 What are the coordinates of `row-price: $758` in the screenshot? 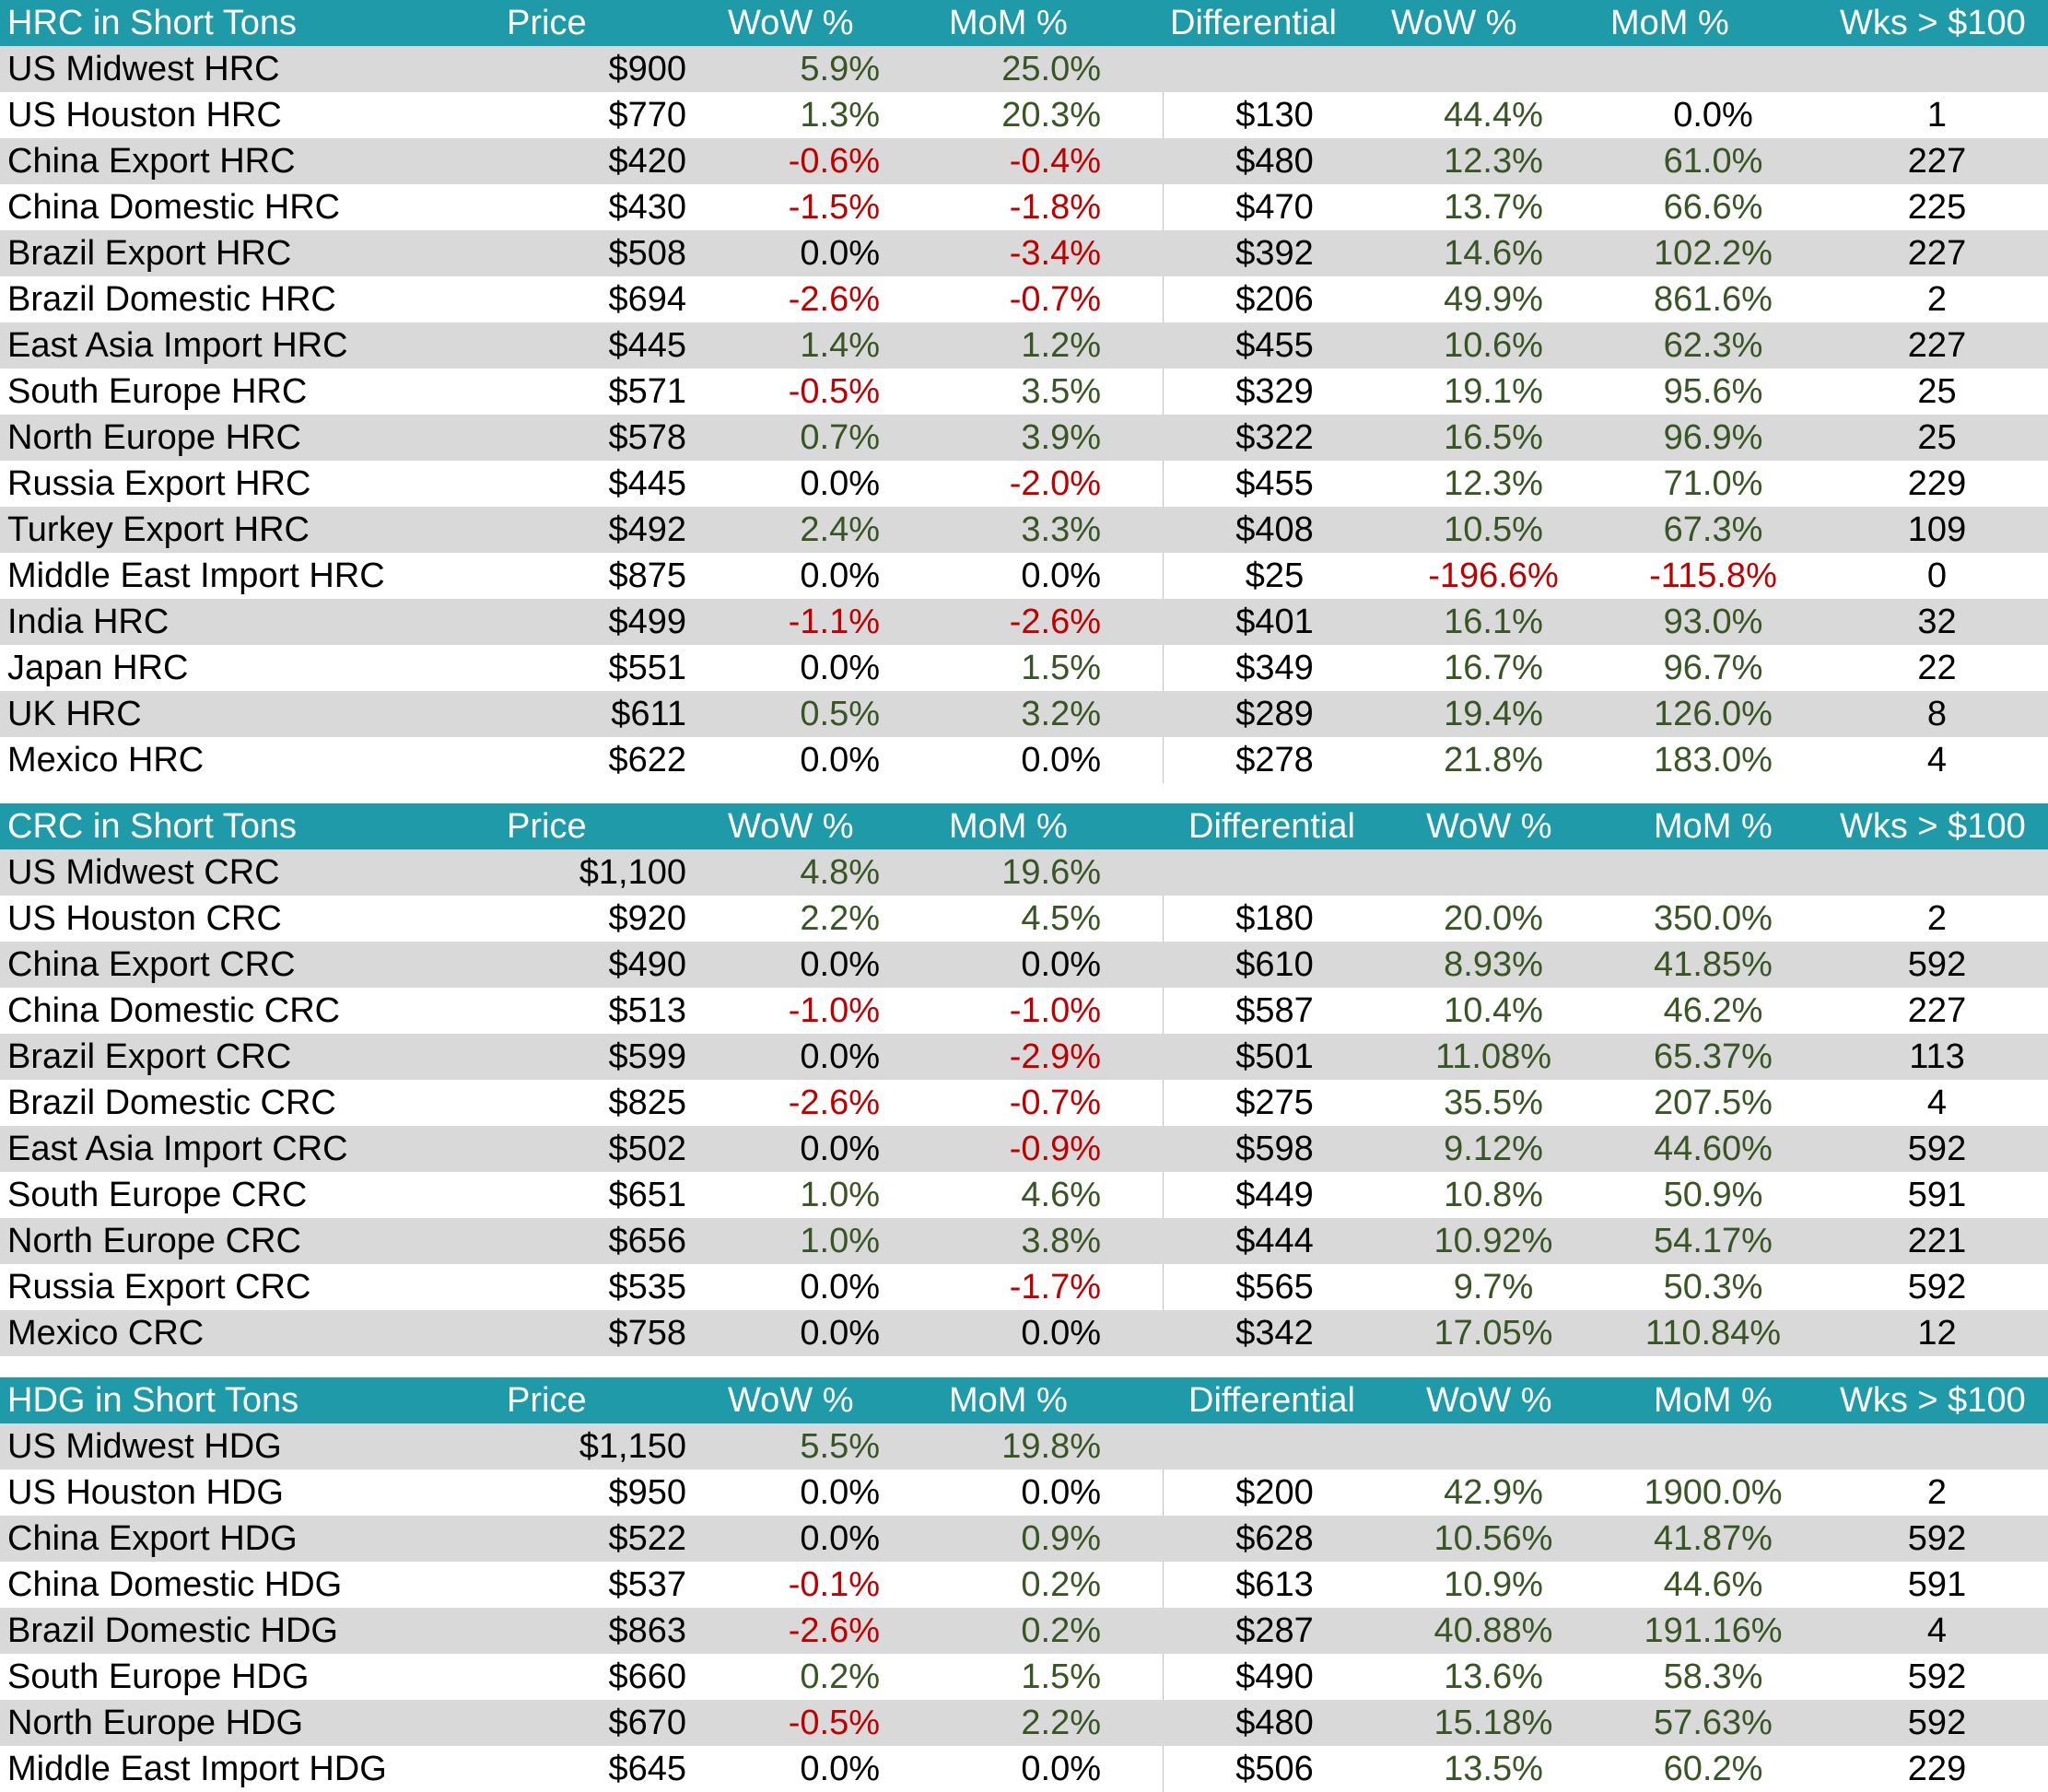 It's located at (647, 1333).